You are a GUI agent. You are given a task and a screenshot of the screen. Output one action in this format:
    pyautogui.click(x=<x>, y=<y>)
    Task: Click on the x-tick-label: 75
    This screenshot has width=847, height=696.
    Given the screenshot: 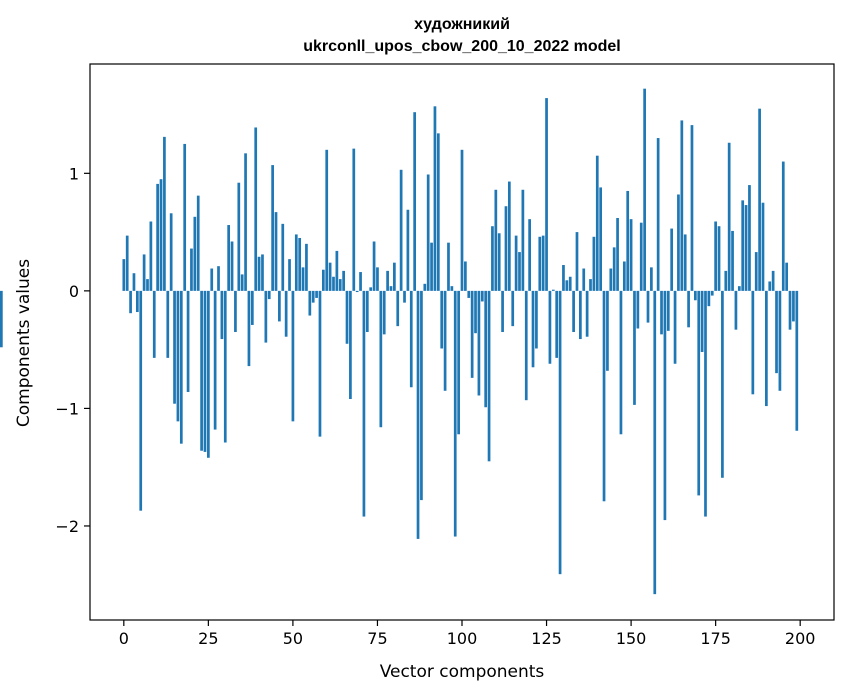 What is the action you would take?
    pyautogui.click(x=377, y=638)
    